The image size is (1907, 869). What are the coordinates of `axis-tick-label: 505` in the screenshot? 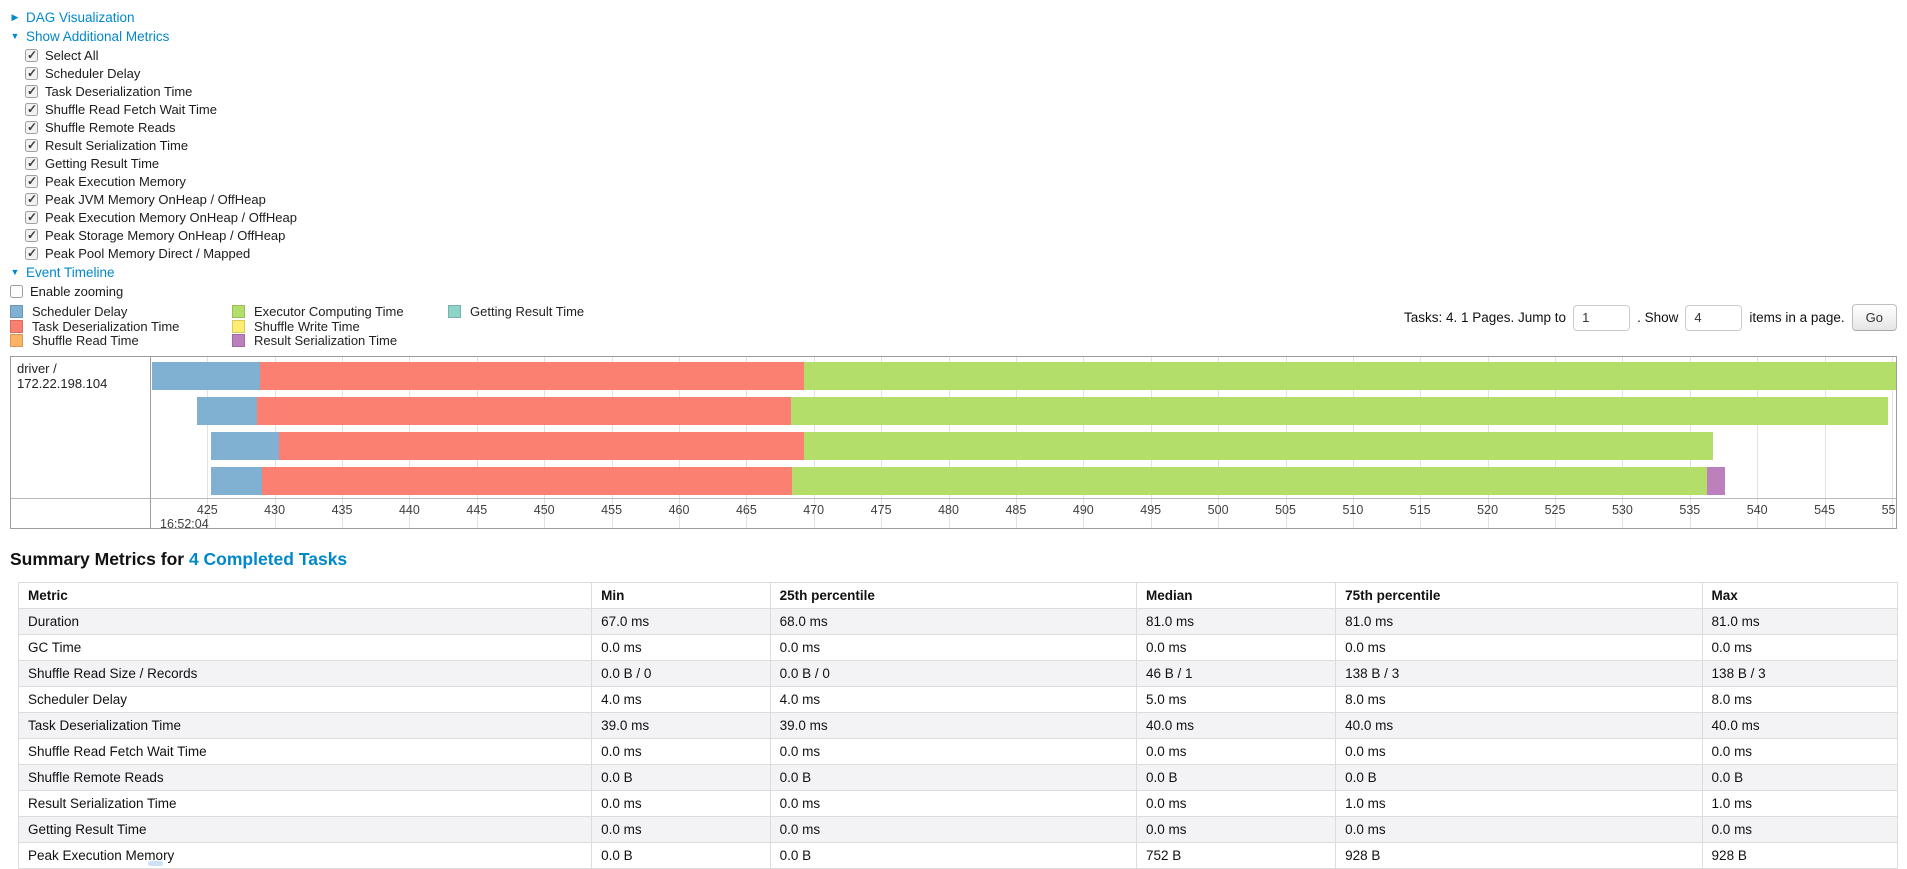 It's located at (1285, 510).